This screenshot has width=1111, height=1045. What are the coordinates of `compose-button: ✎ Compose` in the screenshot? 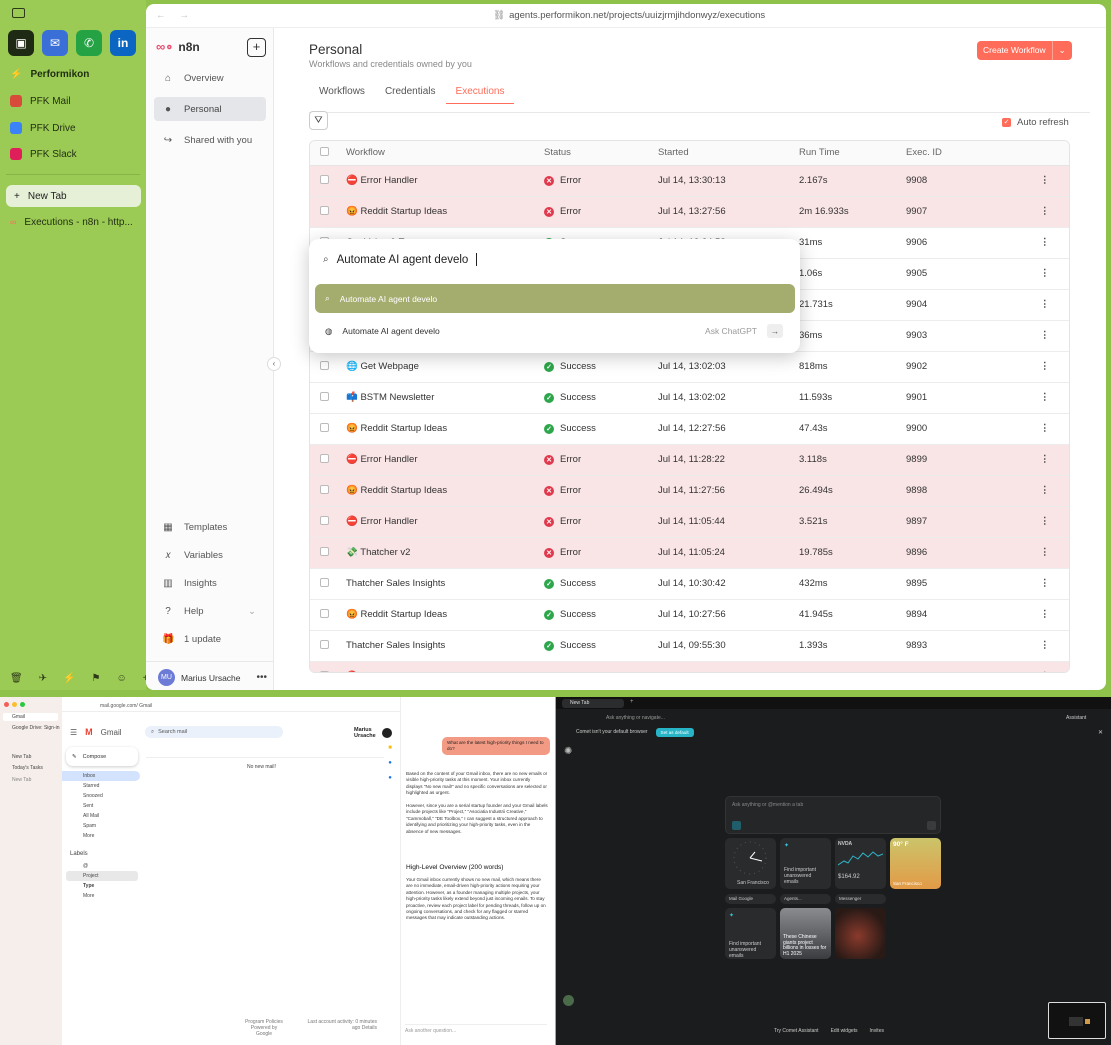 It's located at (102, 756).